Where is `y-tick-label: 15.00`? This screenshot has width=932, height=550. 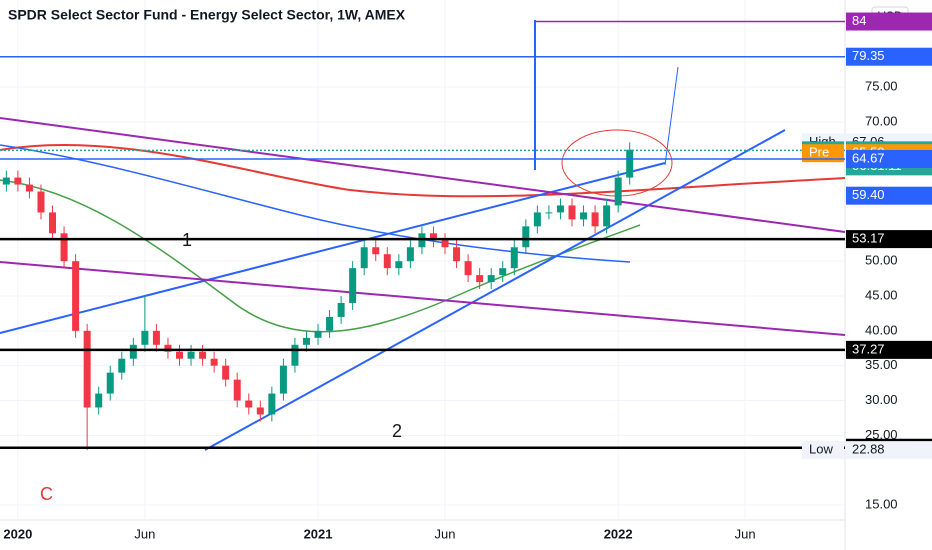
y-tick-label: 15.00 is located at coordinates (881, 503).